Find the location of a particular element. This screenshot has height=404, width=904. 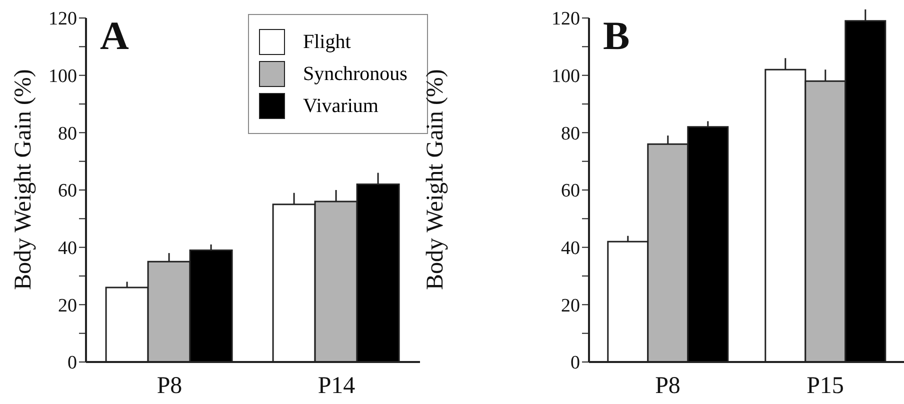

chart-title: B is located at coordinates (616, 35).